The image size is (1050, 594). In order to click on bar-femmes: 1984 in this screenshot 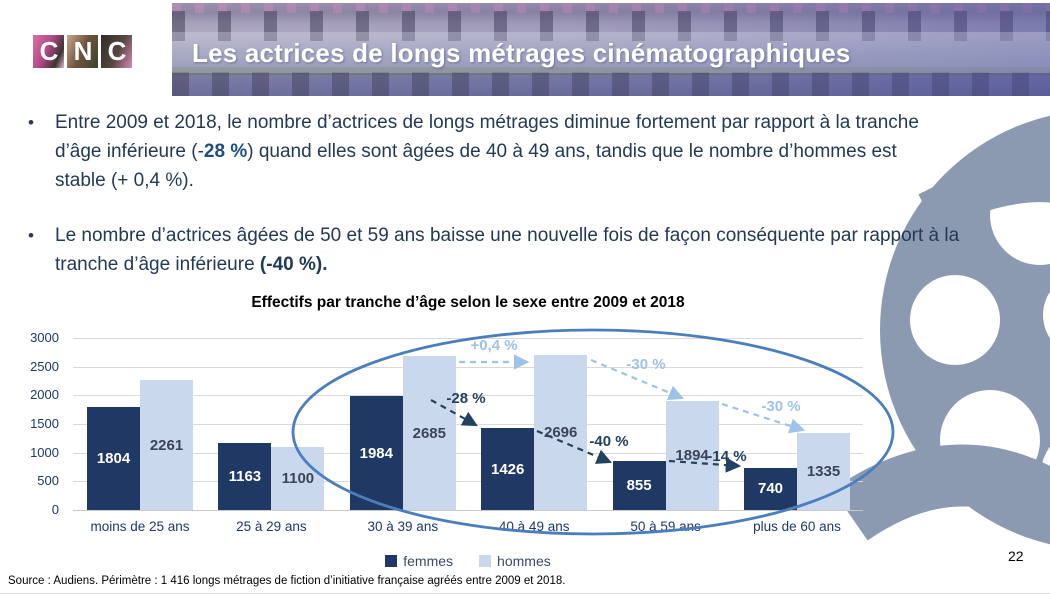, I will do `click(376, 453)`.